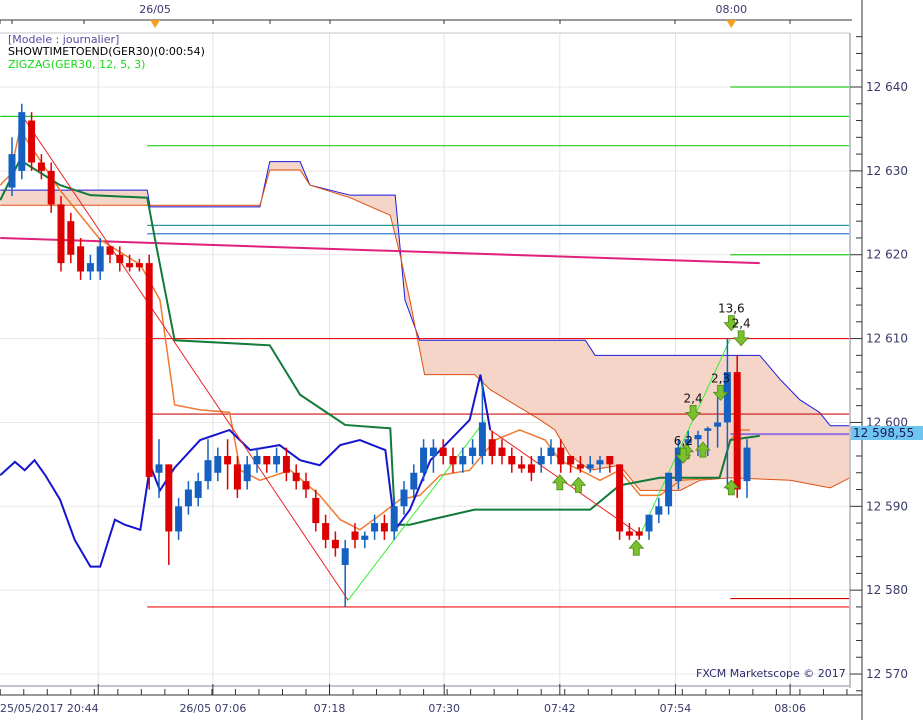 This screenshot has width=923, height=720. What do you see at coordinates (771, 673) in the screenshot?
I see `watermark: FXCM Marketscope © 2017` at bounding box center [771, 673].